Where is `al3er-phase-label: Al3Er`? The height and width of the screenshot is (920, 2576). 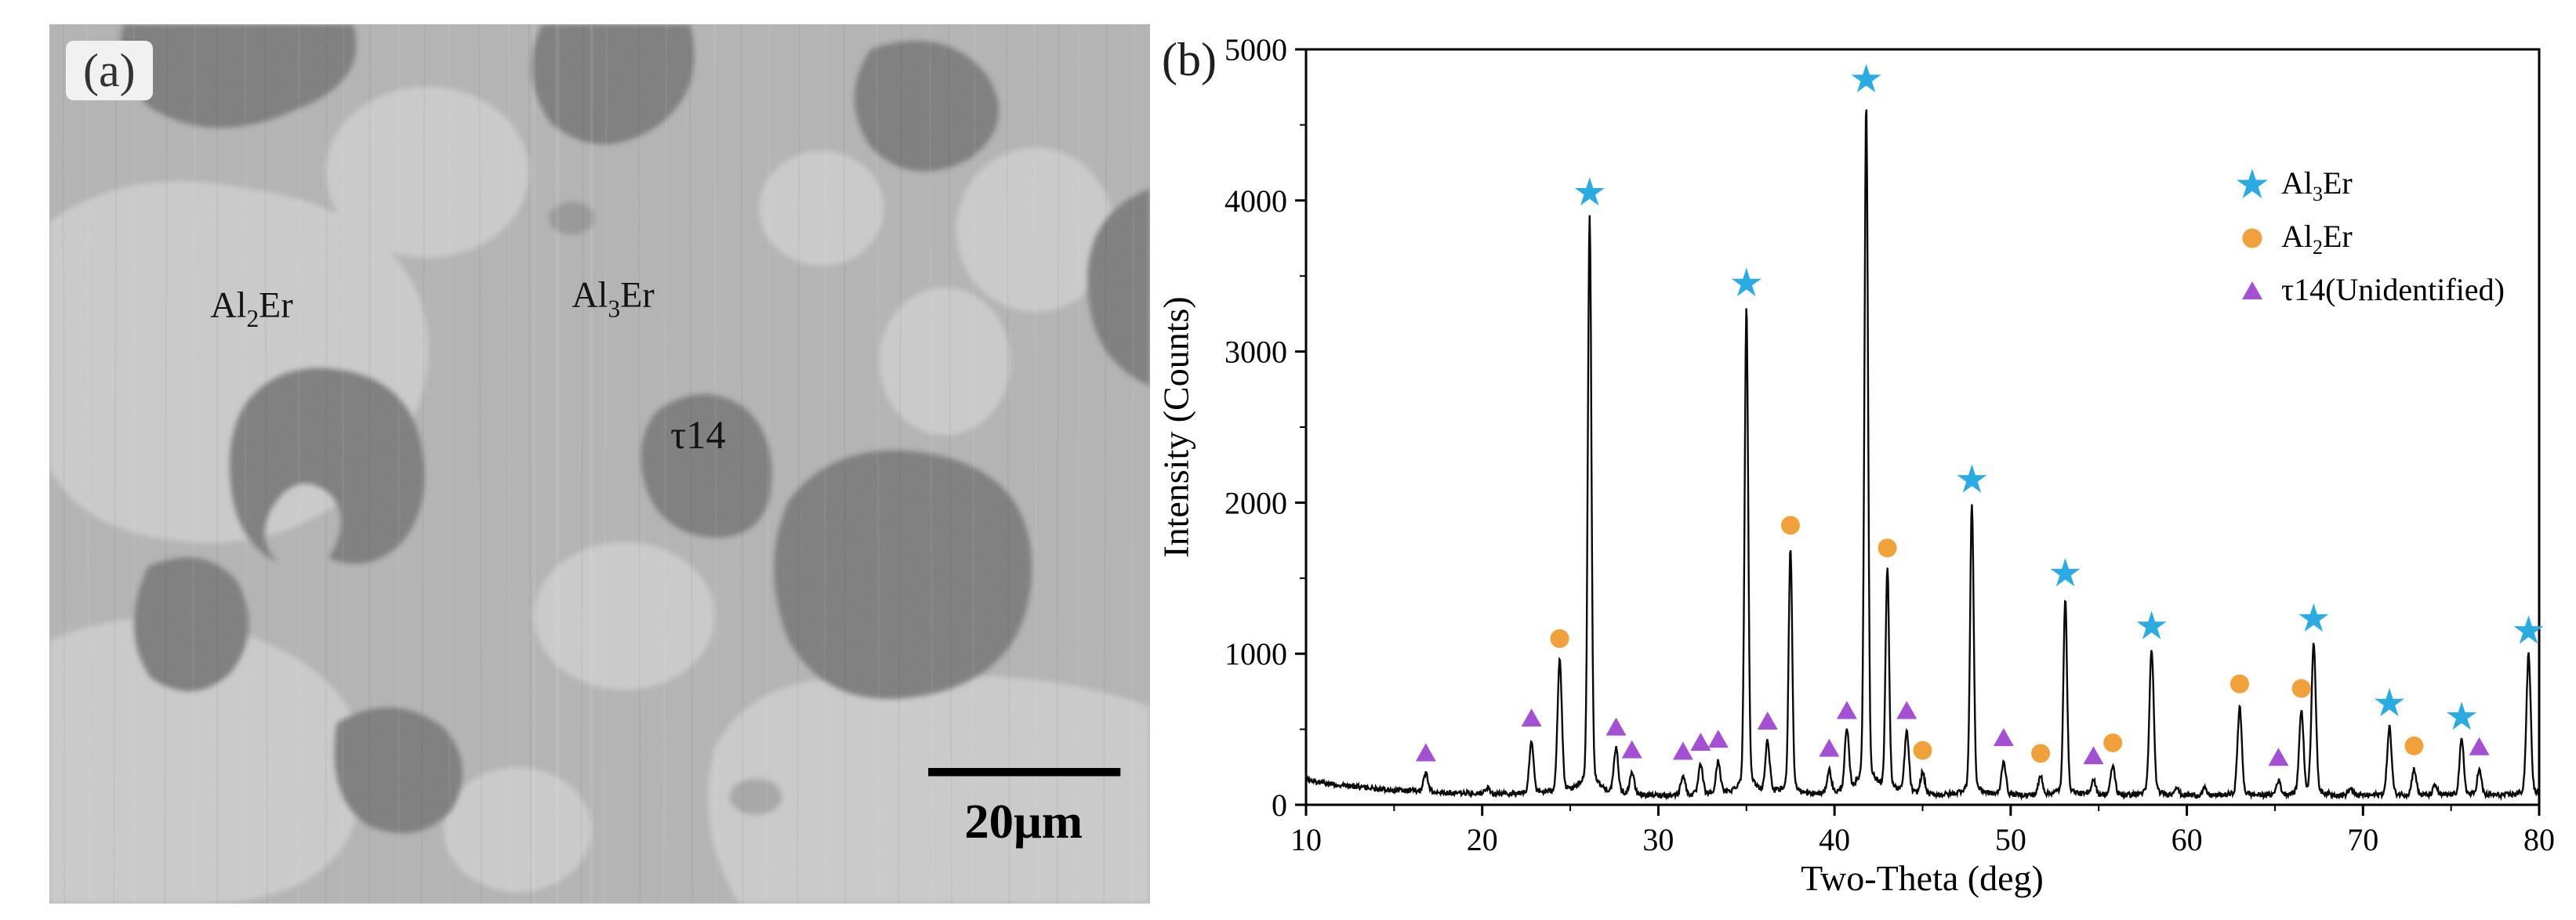 al3er-phase-label: Al3Er is located at coordinates (613, 299).